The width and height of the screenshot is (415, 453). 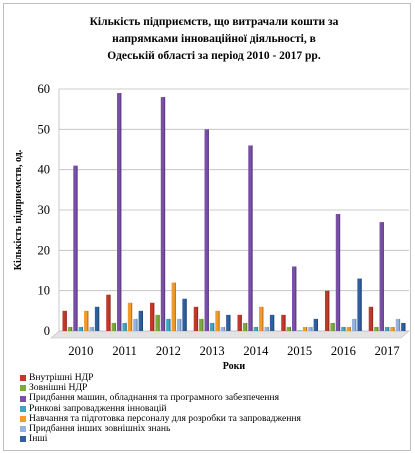 I want to click on legend-label: Внутрішні НДР, so click(x=61, y=377).